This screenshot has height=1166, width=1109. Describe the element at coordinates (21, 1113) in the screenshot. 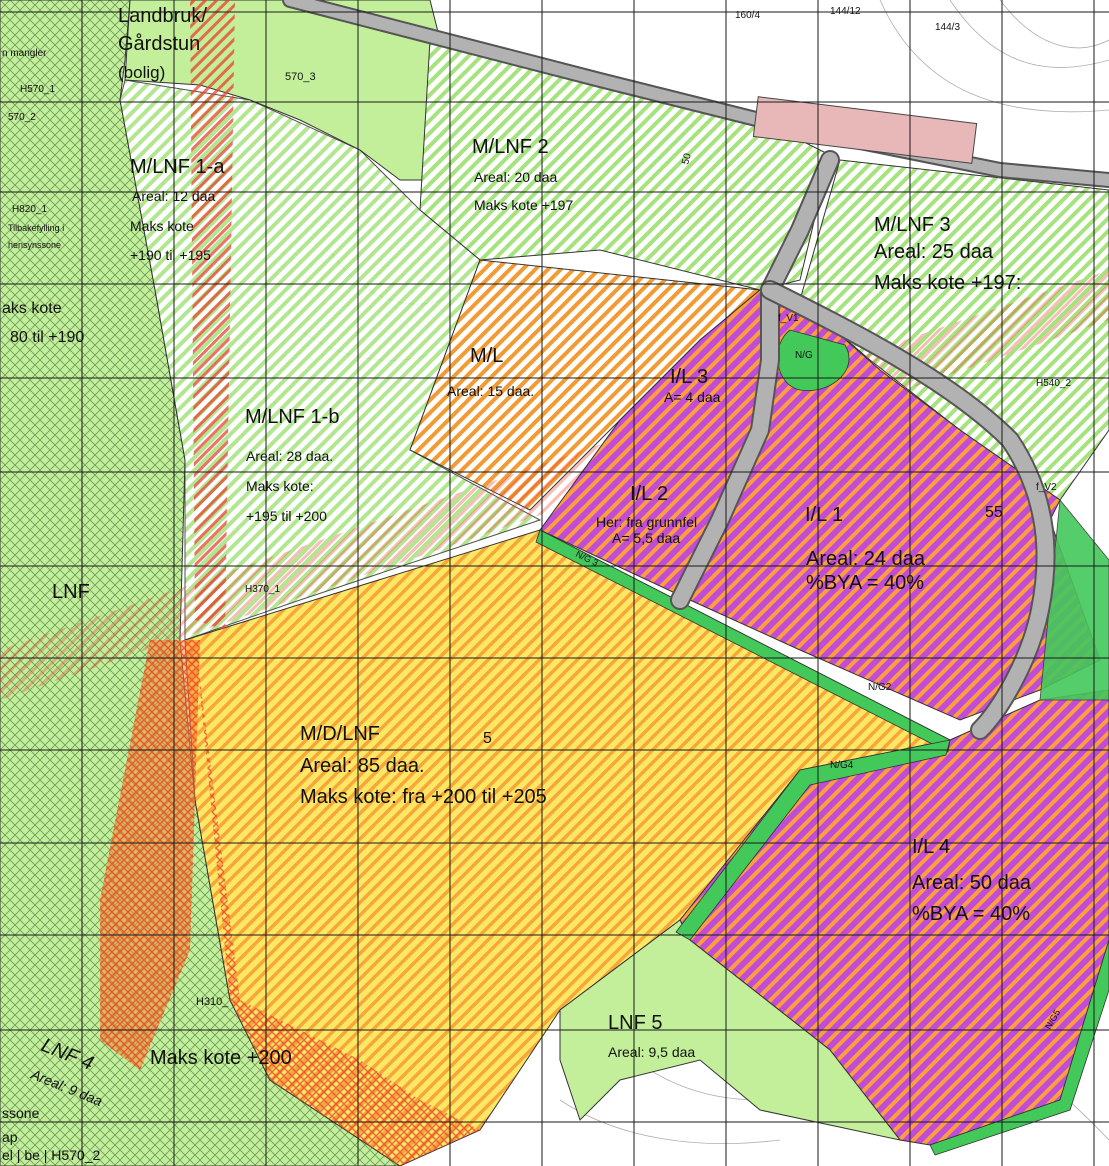

I see `ssone-label: ssone` at that location.